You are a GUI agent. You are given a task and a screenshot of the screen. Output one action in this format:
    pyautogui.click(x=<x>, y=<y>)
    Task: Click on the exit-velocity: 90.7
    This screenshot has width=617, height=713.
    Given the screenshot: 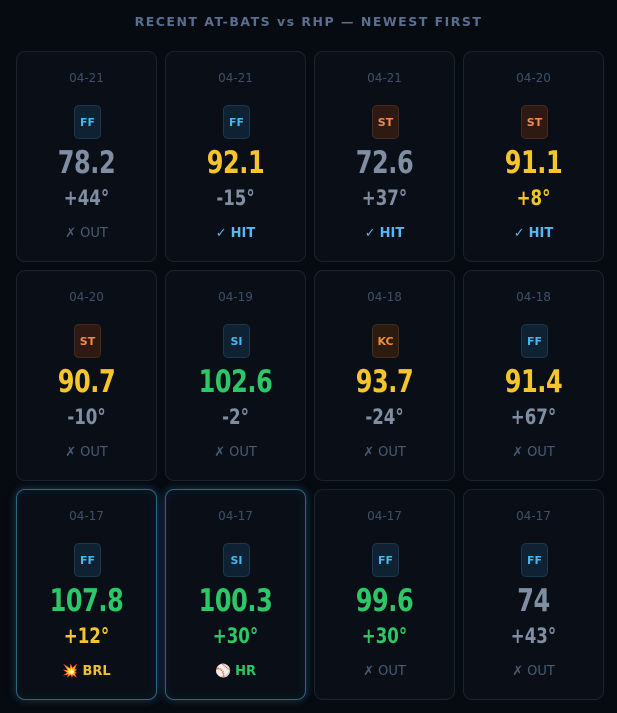 What is the action you would take?
    pyautogui.click(x=86, y=382)
    